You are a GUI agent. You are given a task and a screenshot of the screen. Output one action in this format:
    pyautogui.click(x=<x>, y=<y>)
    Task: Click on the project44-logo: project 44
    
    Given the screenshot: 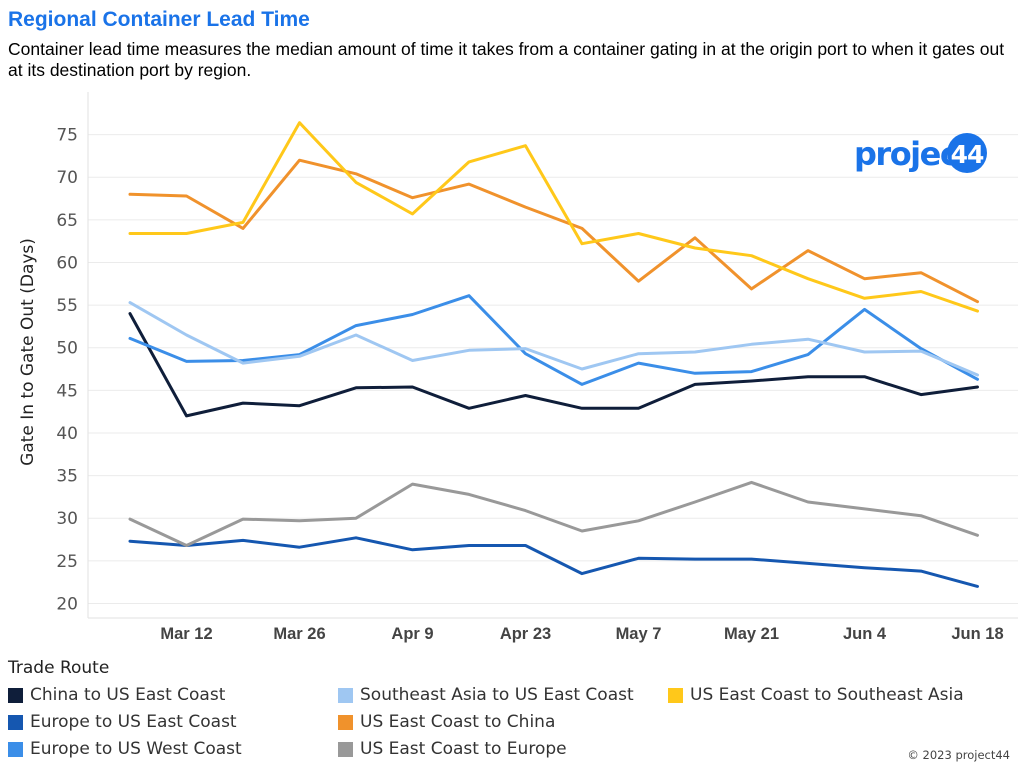 What is the action you would take?
    pyautogui.click(x=922, y=153)
    